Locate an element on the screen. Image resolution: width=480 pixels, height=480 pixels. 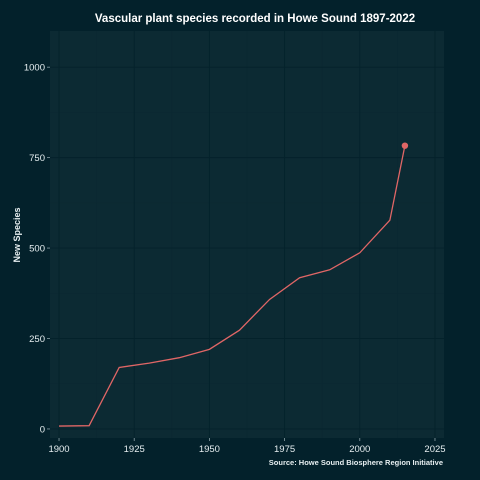
y-tick-label: 1000 is located at coordinates (34, 68).